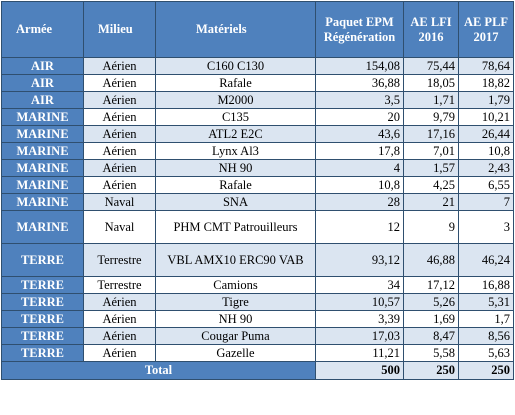 Image resolution: width=515 pixels, height=415 pixels. I want to click on lfi-cell: 5,58, so click(431, 353).